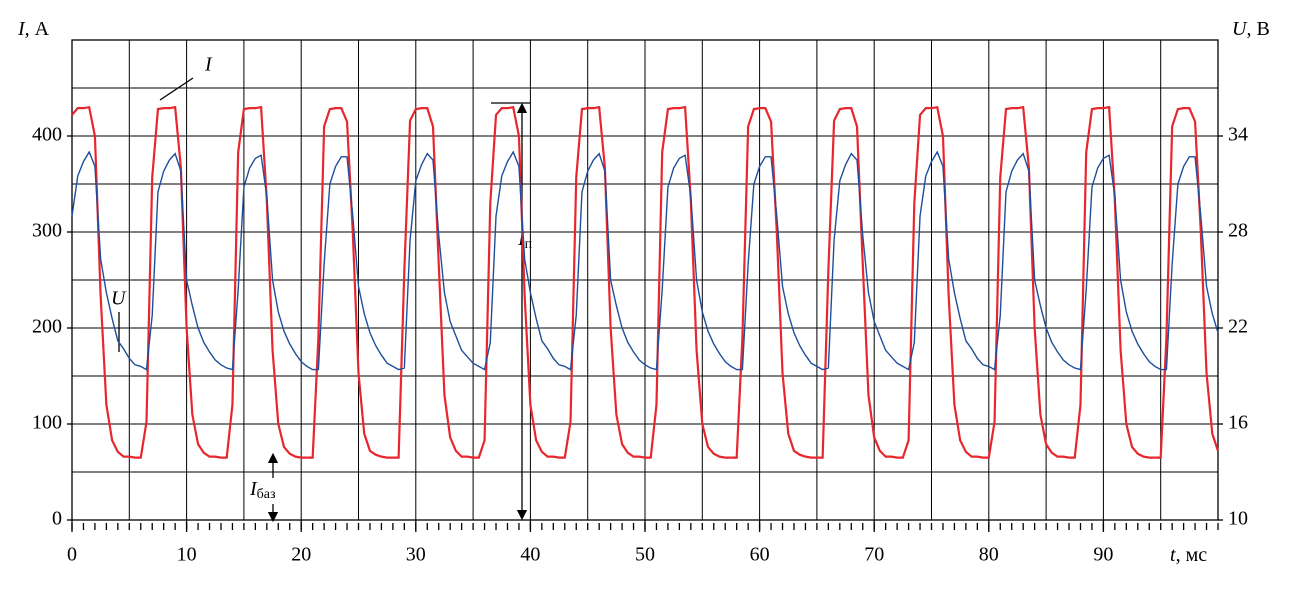 The width and height of the screenshot is (1300, 590). Describe the element at coordinates (33, 29) in the screenshot. I see `y-axis-label: I, А` at that location.